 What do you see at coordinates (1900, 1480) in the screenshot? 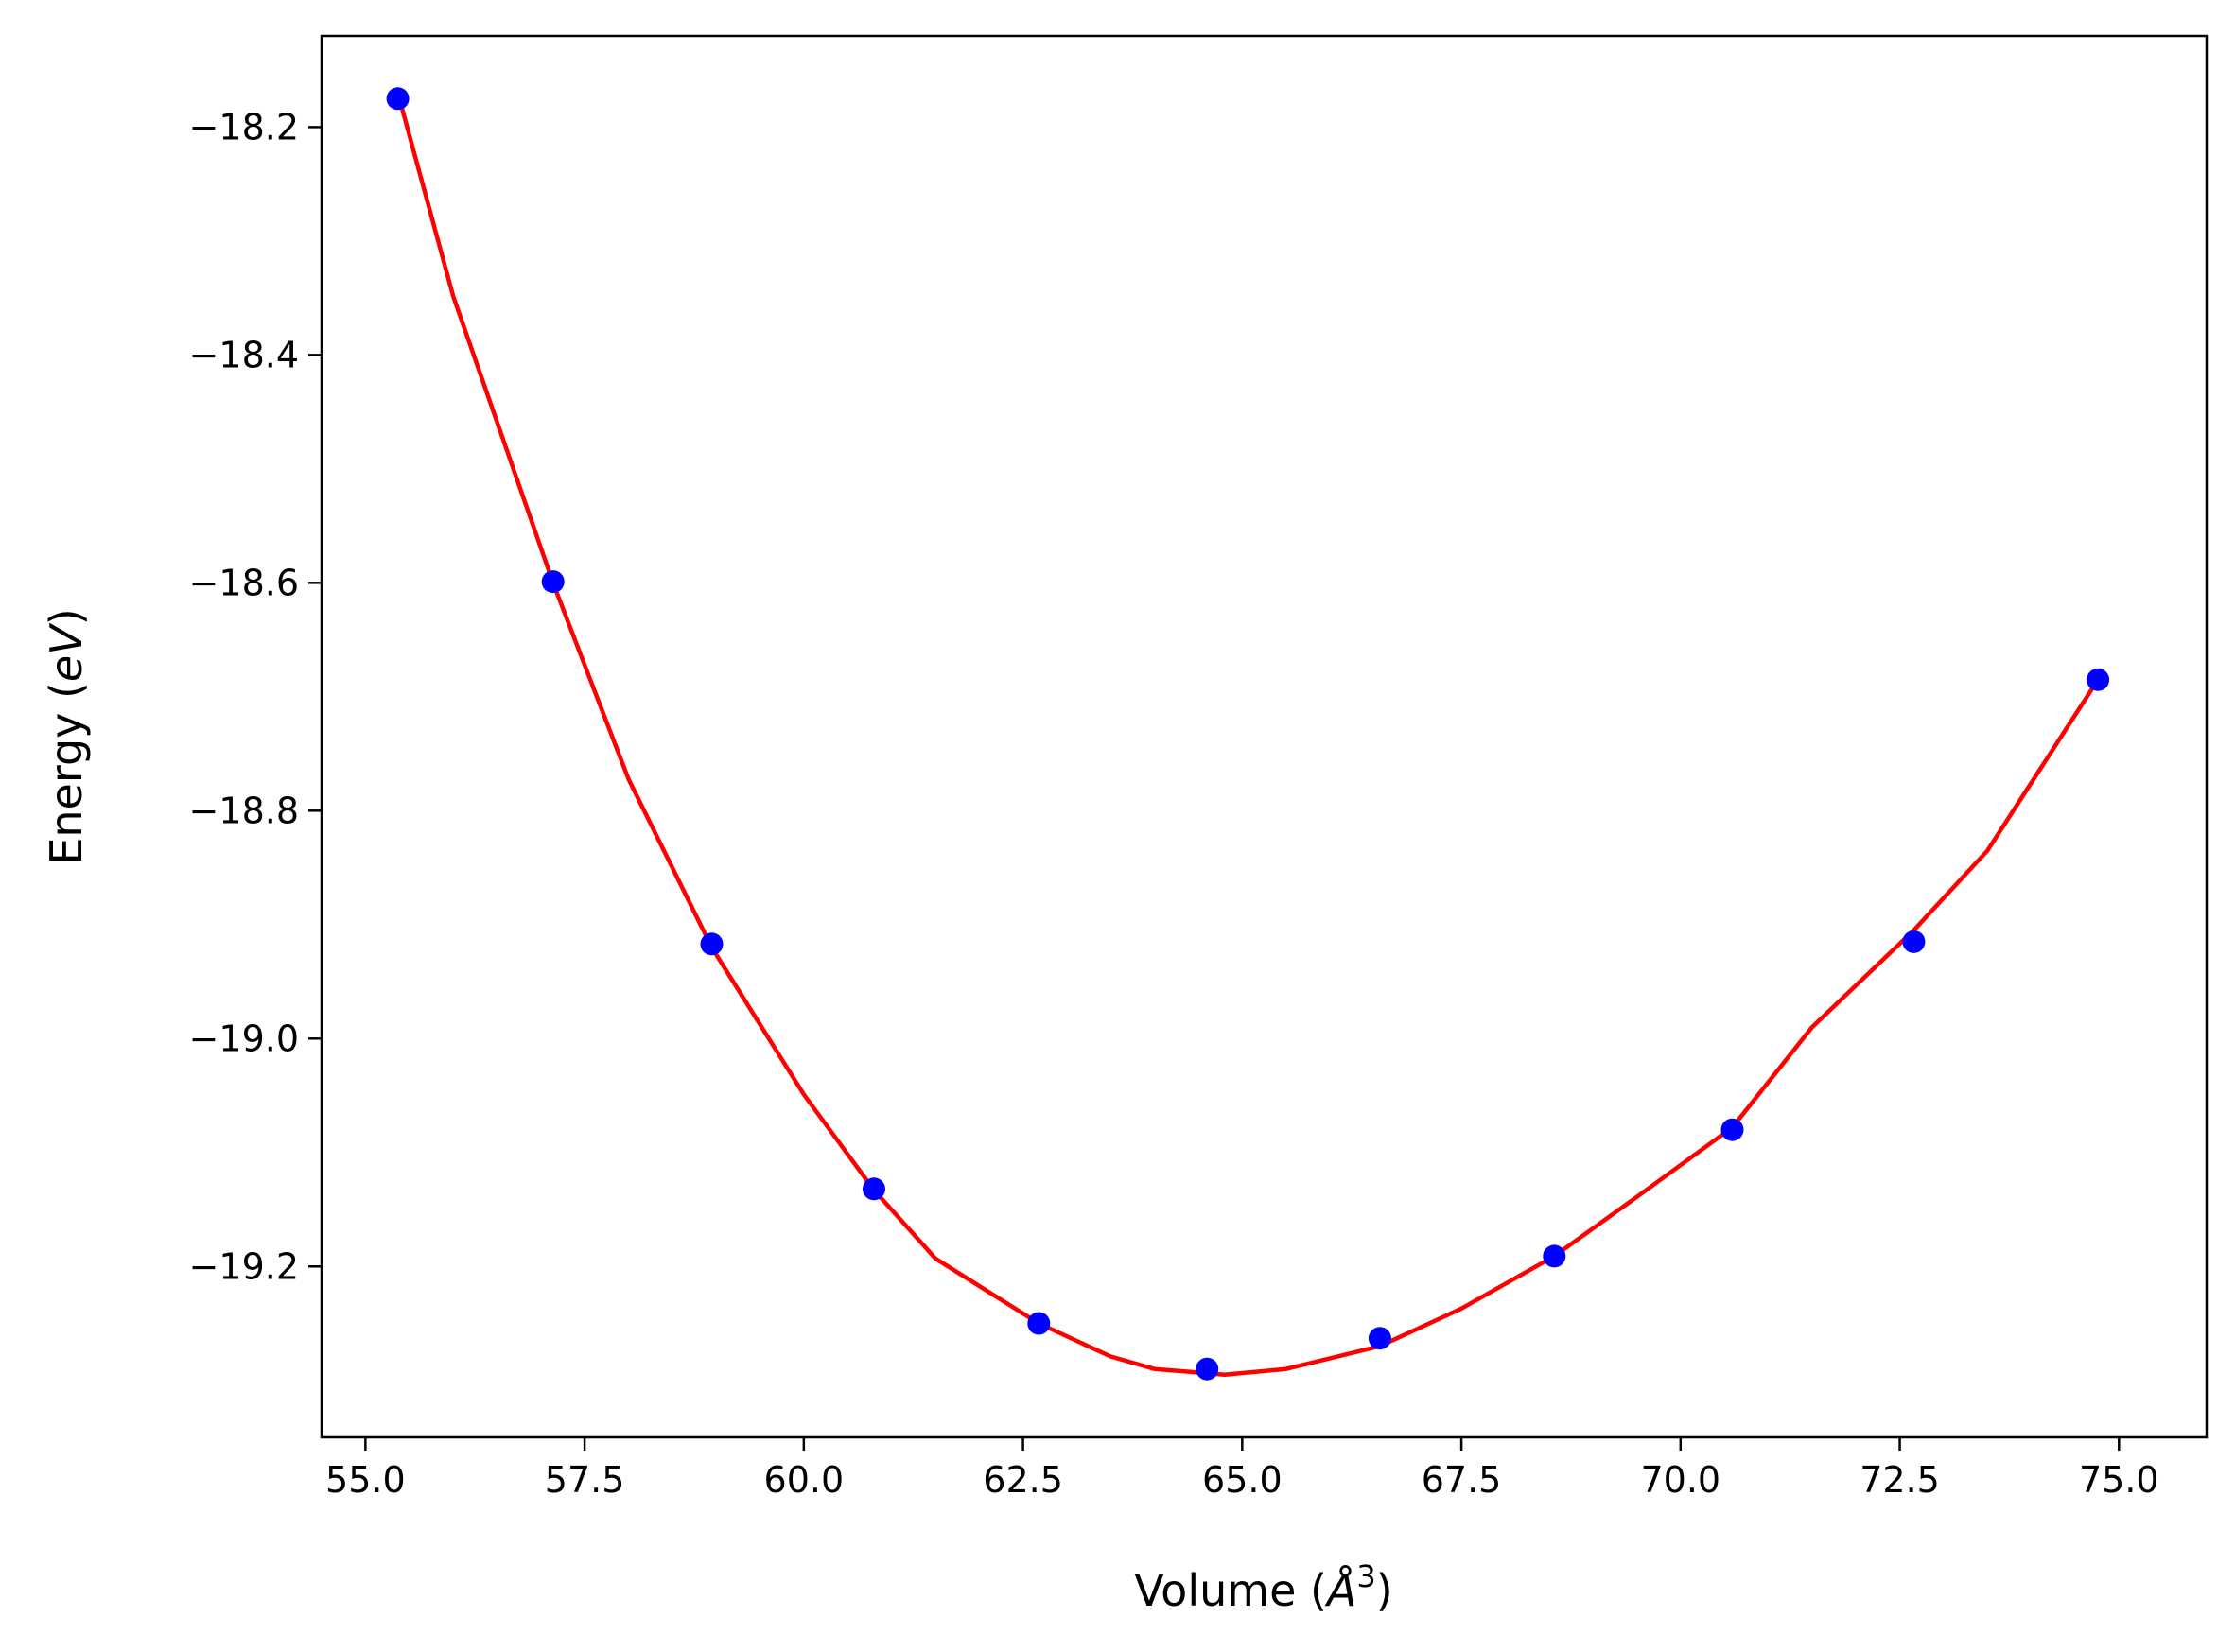
I see `x-tick-label: 72.5` at bounding box center [1900, 1480].